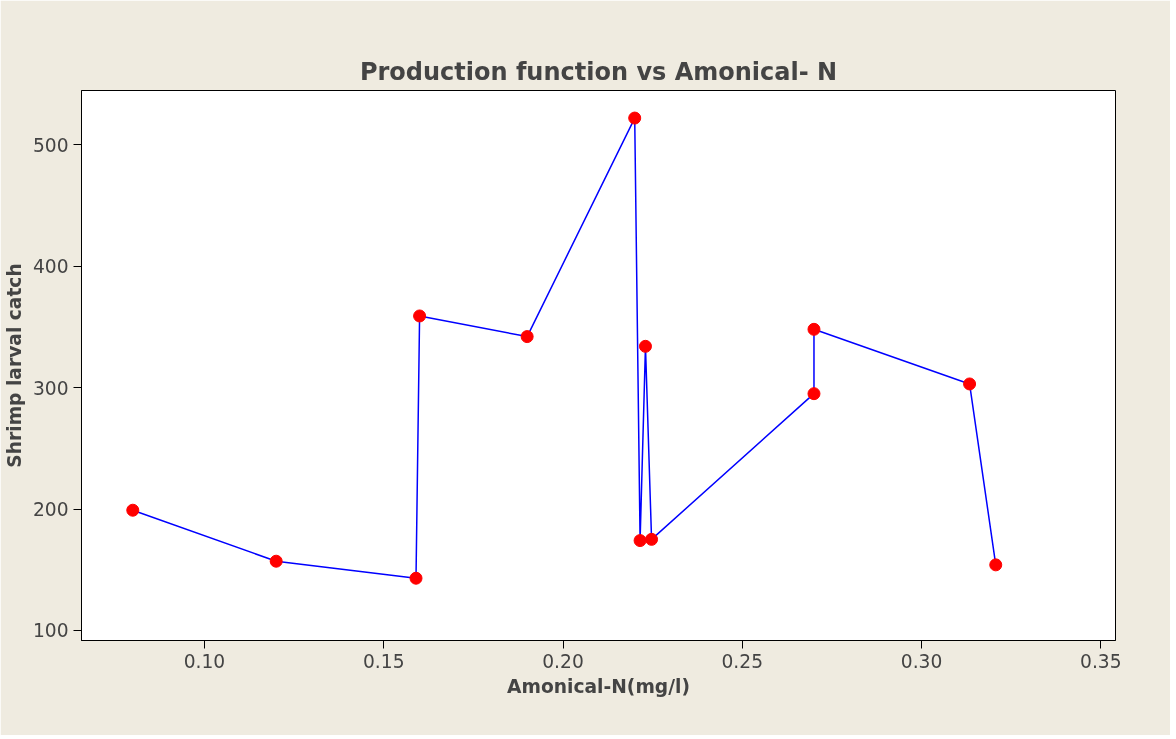  I want to click on x-tick-label: 0.10, so click(204, 661).